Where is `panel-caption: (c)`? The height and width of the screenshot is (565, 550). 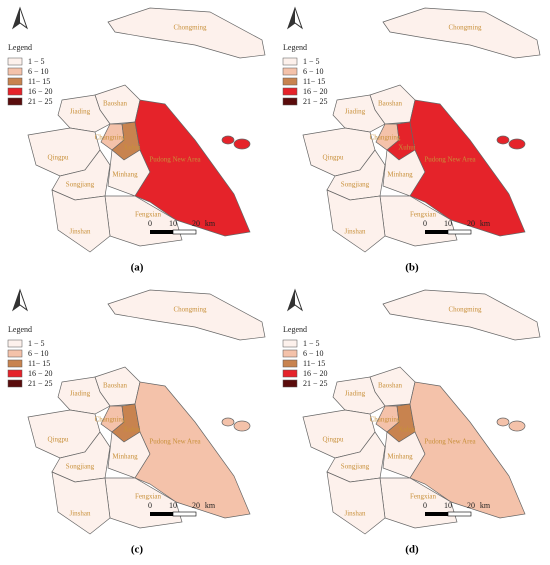
panel-caption: (c) is located at coordinates (137, 550).